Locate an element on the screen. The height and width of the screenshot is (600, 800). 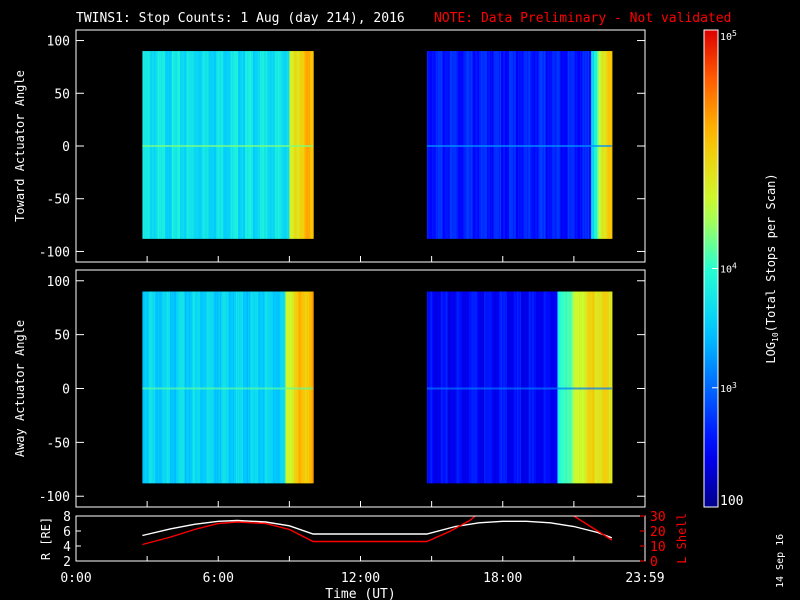
orbit-left-tick-label: 6 is located at coordinates (67, 532).